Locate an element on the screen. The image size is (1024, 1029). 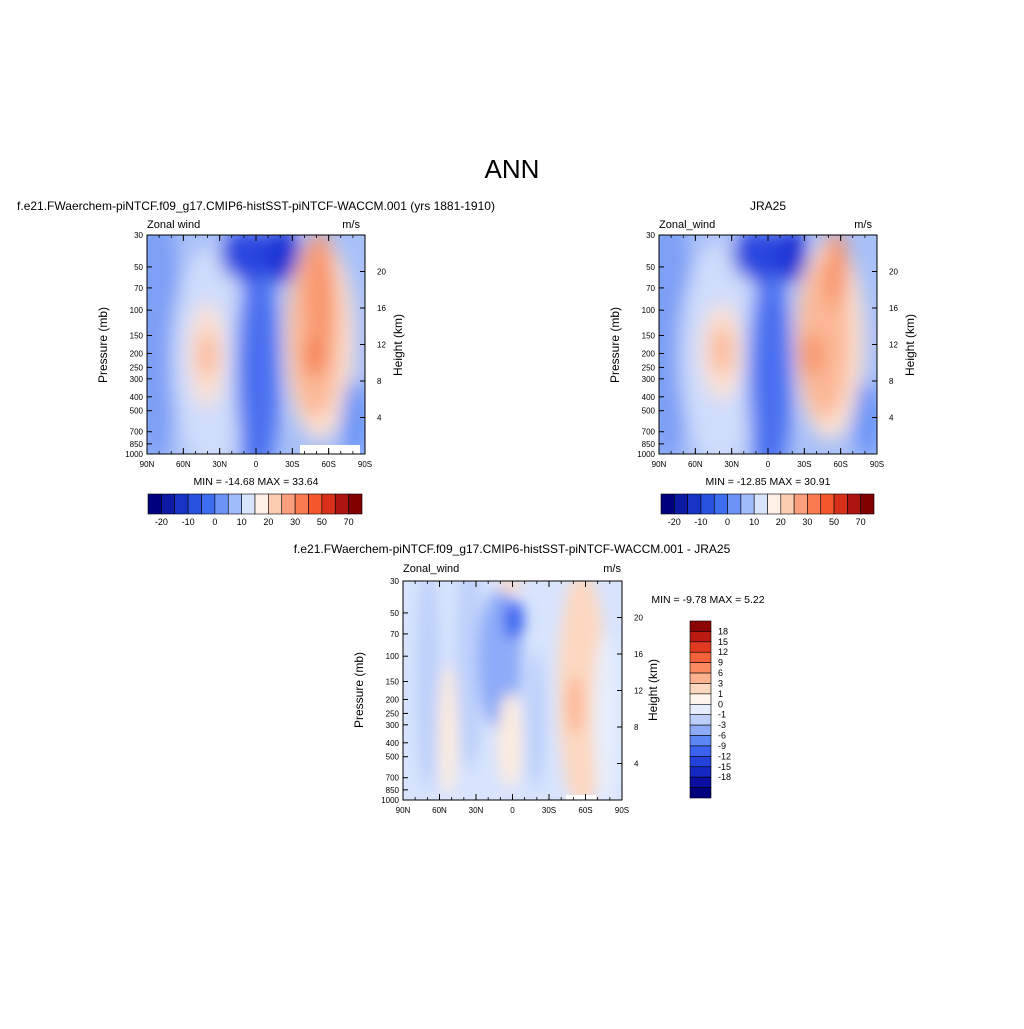
colorbar-label: -3 is located at coordinates (722, 725).